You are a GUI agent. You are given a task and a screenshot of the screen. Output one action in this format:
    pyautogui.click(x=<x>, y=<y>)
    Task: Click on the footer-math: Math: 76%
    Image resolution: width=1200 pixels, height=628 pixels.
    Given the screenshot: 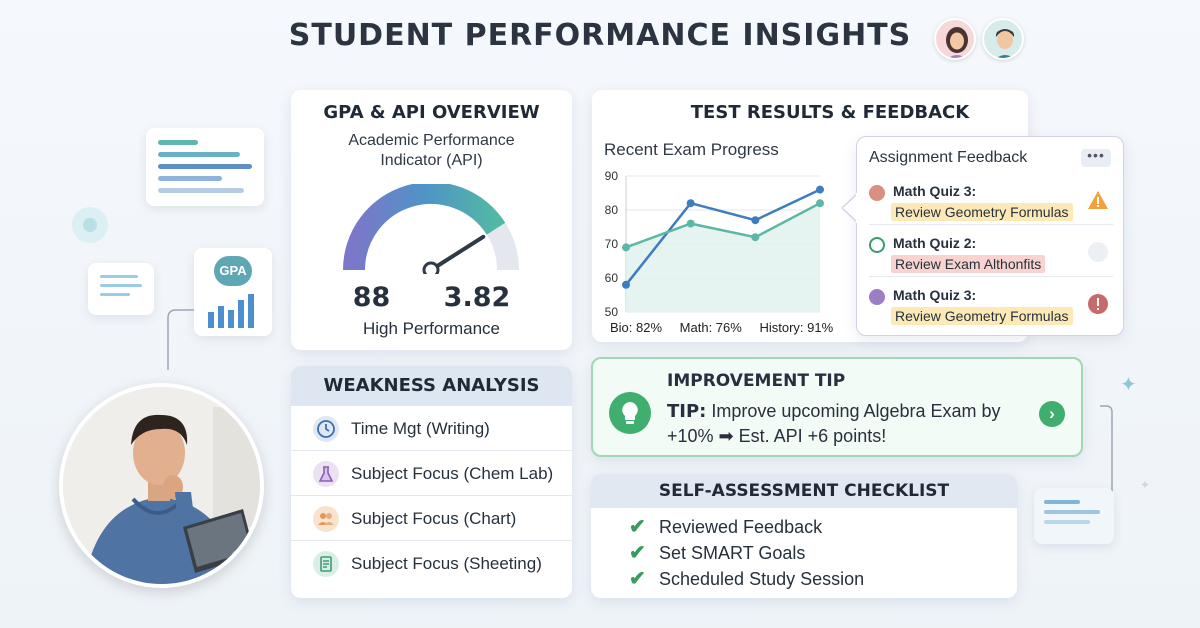 What is the action you would take?
    pyautogui.click(x=710, y=327)
    